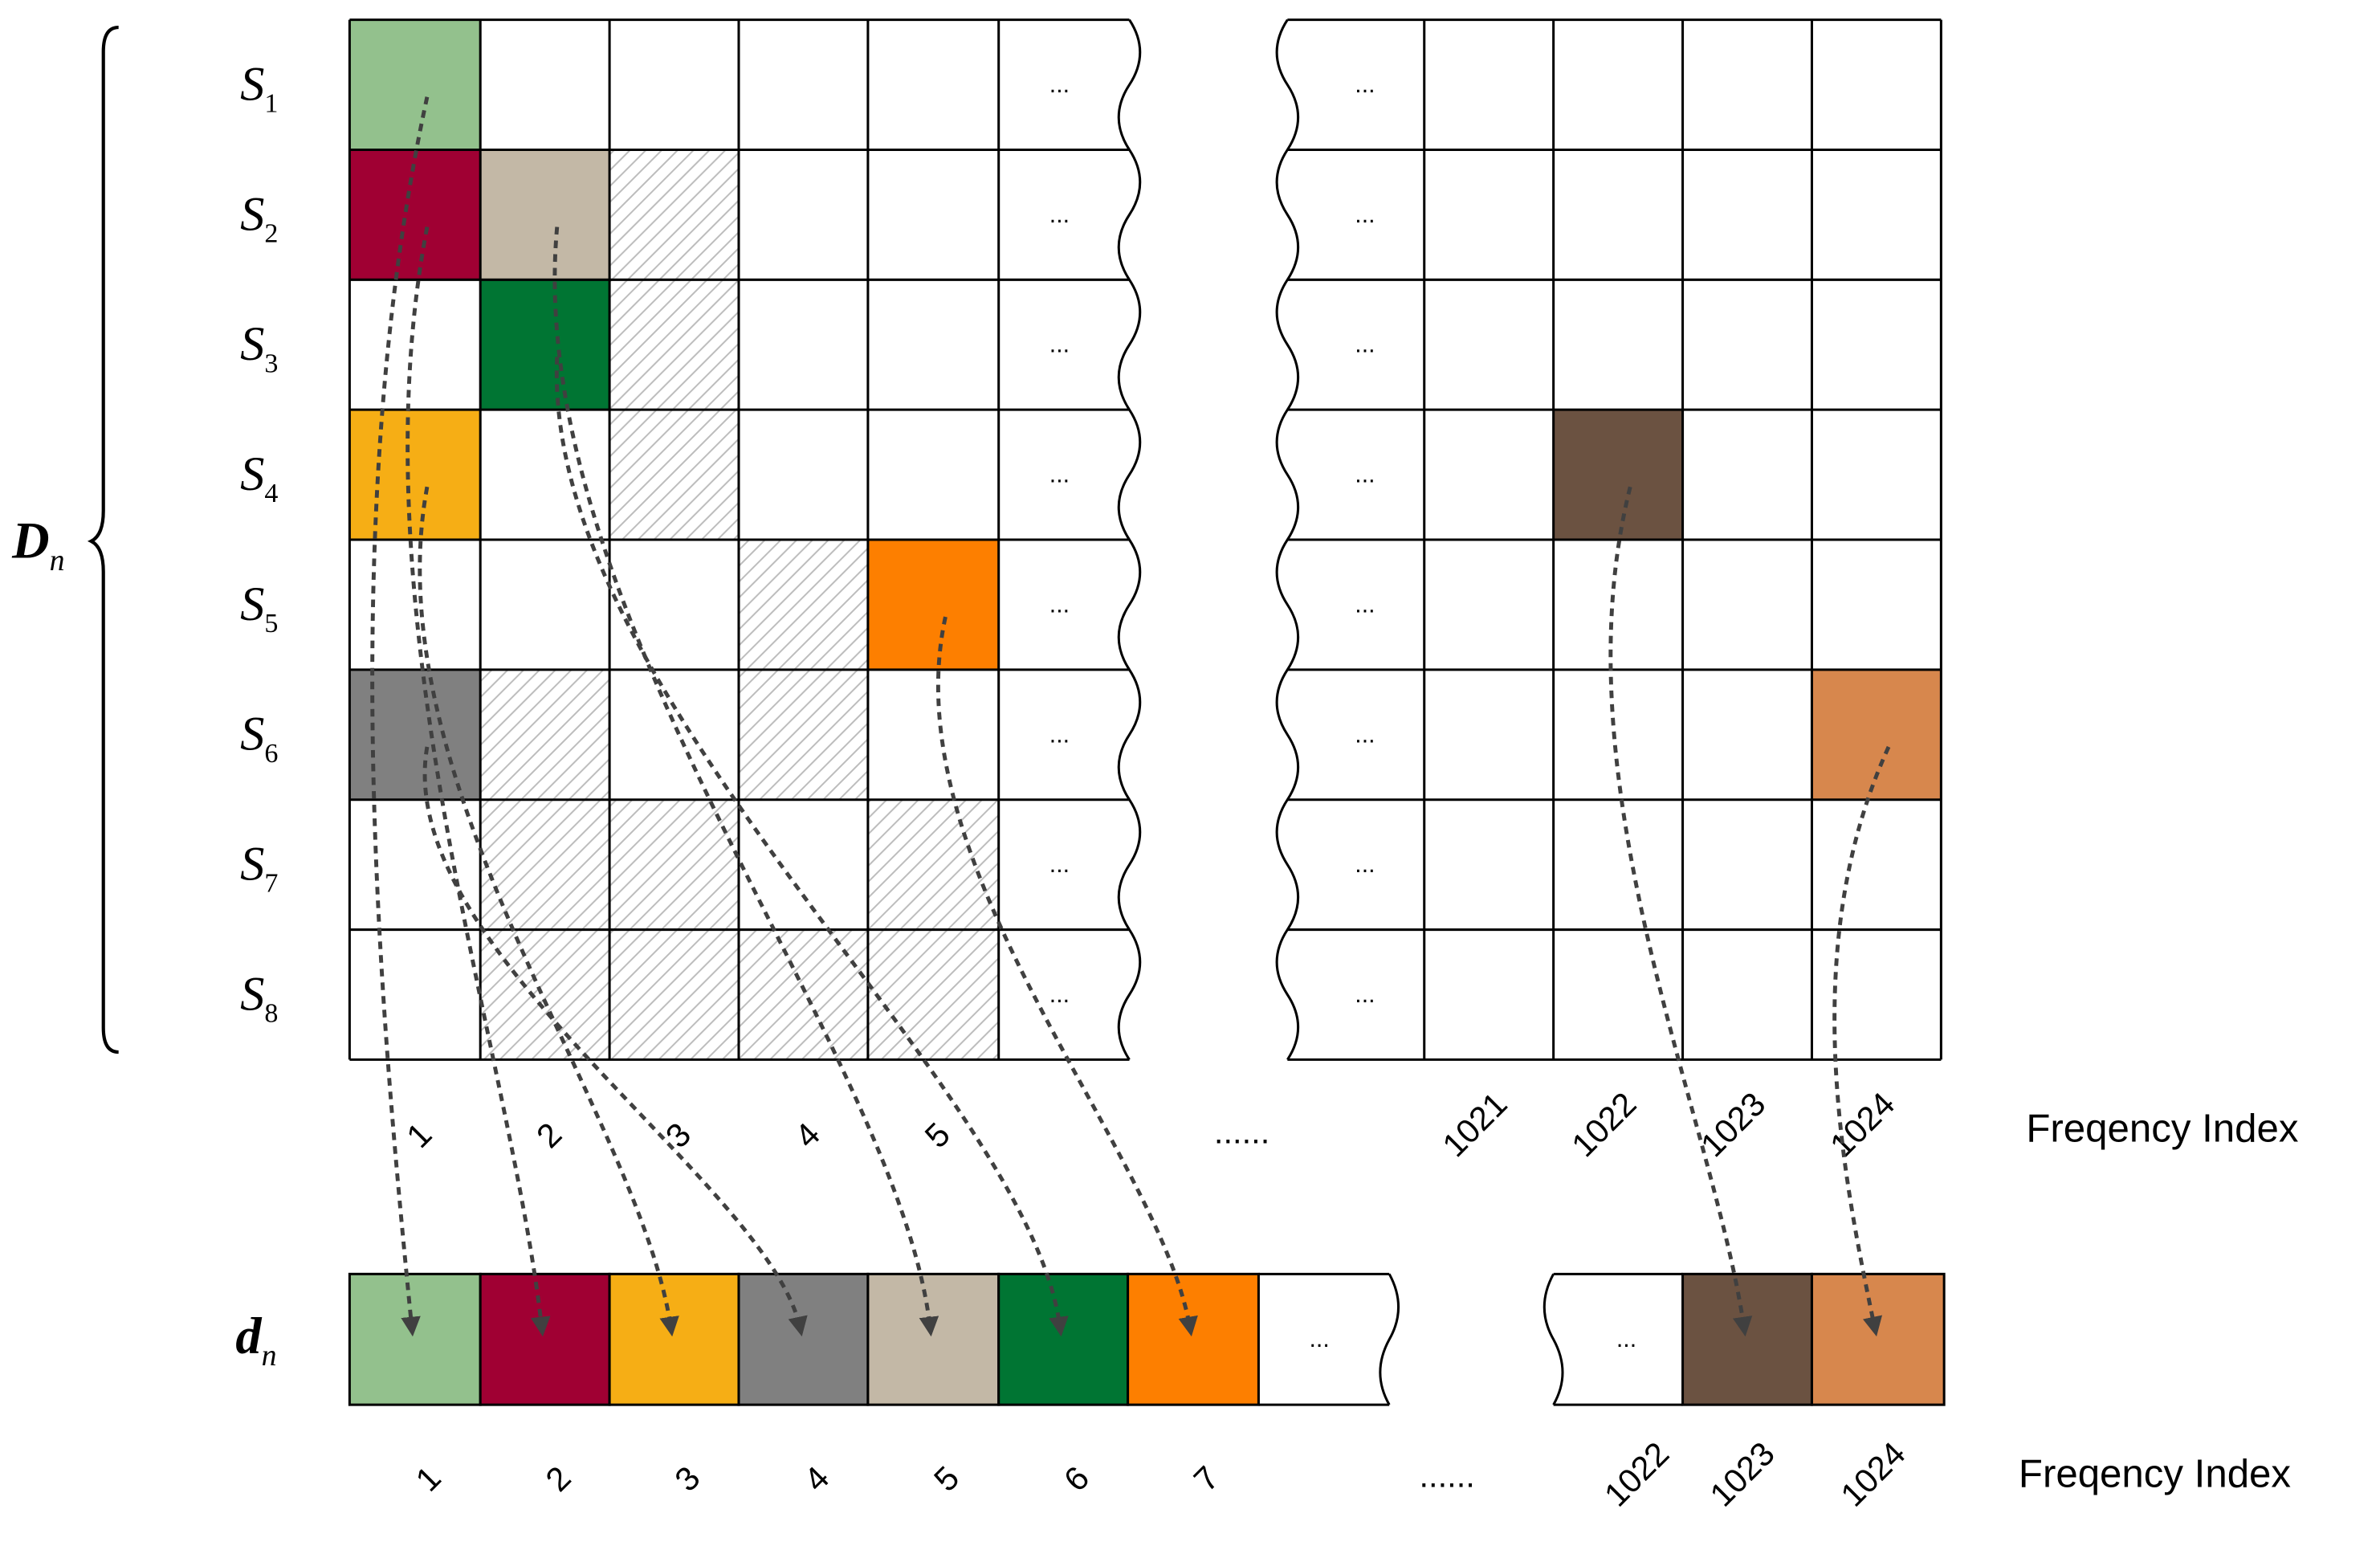 Image resolution: width=2380 pixels, height=1546 pixels. I want to click on row-label: S2, so click(259, 217).